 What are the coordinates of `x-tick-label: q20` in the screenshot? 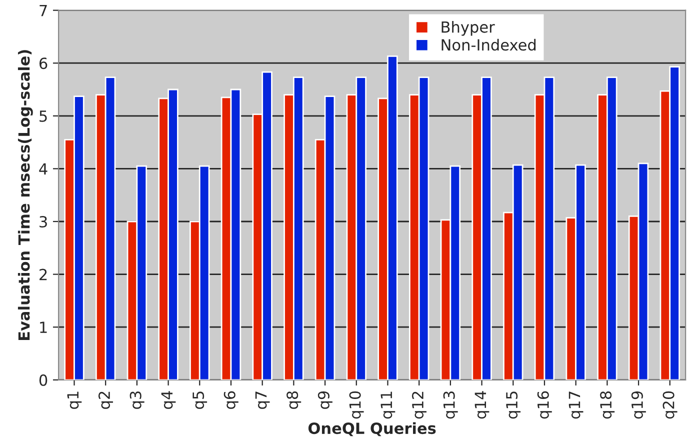 It's located at (670, 405).